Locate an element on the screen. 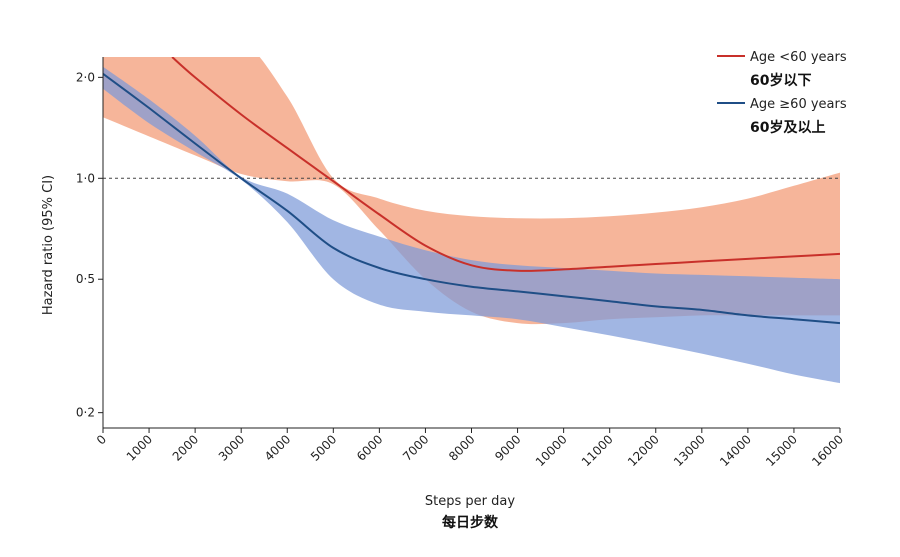  y-tick-label-3: 2·0 is located at coordinates (85, 77).